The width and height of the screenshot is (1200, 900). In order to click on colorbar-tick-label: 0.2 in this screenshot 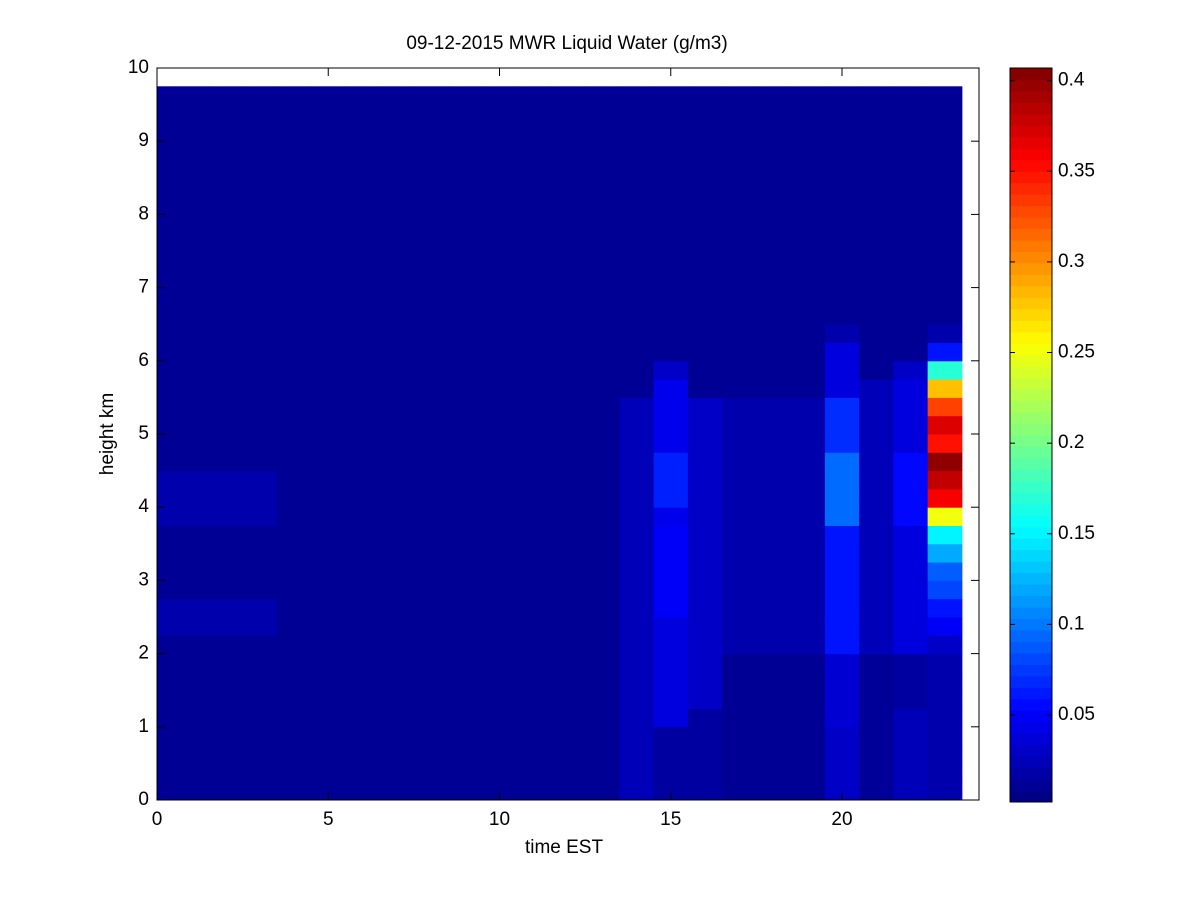, I will do `click(1071, 442)`.